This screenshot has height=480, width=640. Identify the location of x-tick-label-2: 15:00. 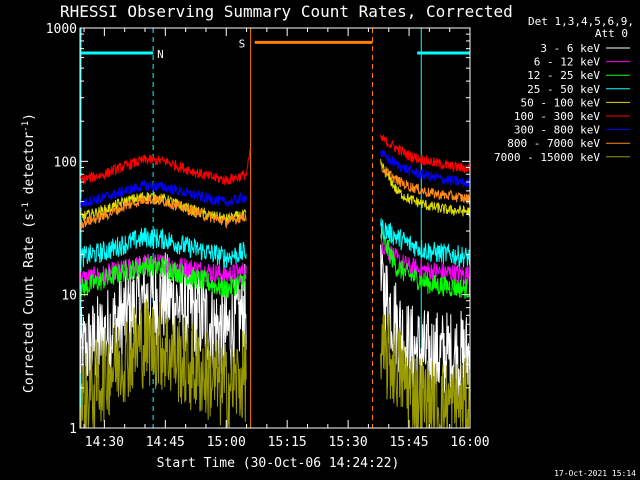
(226, 442).